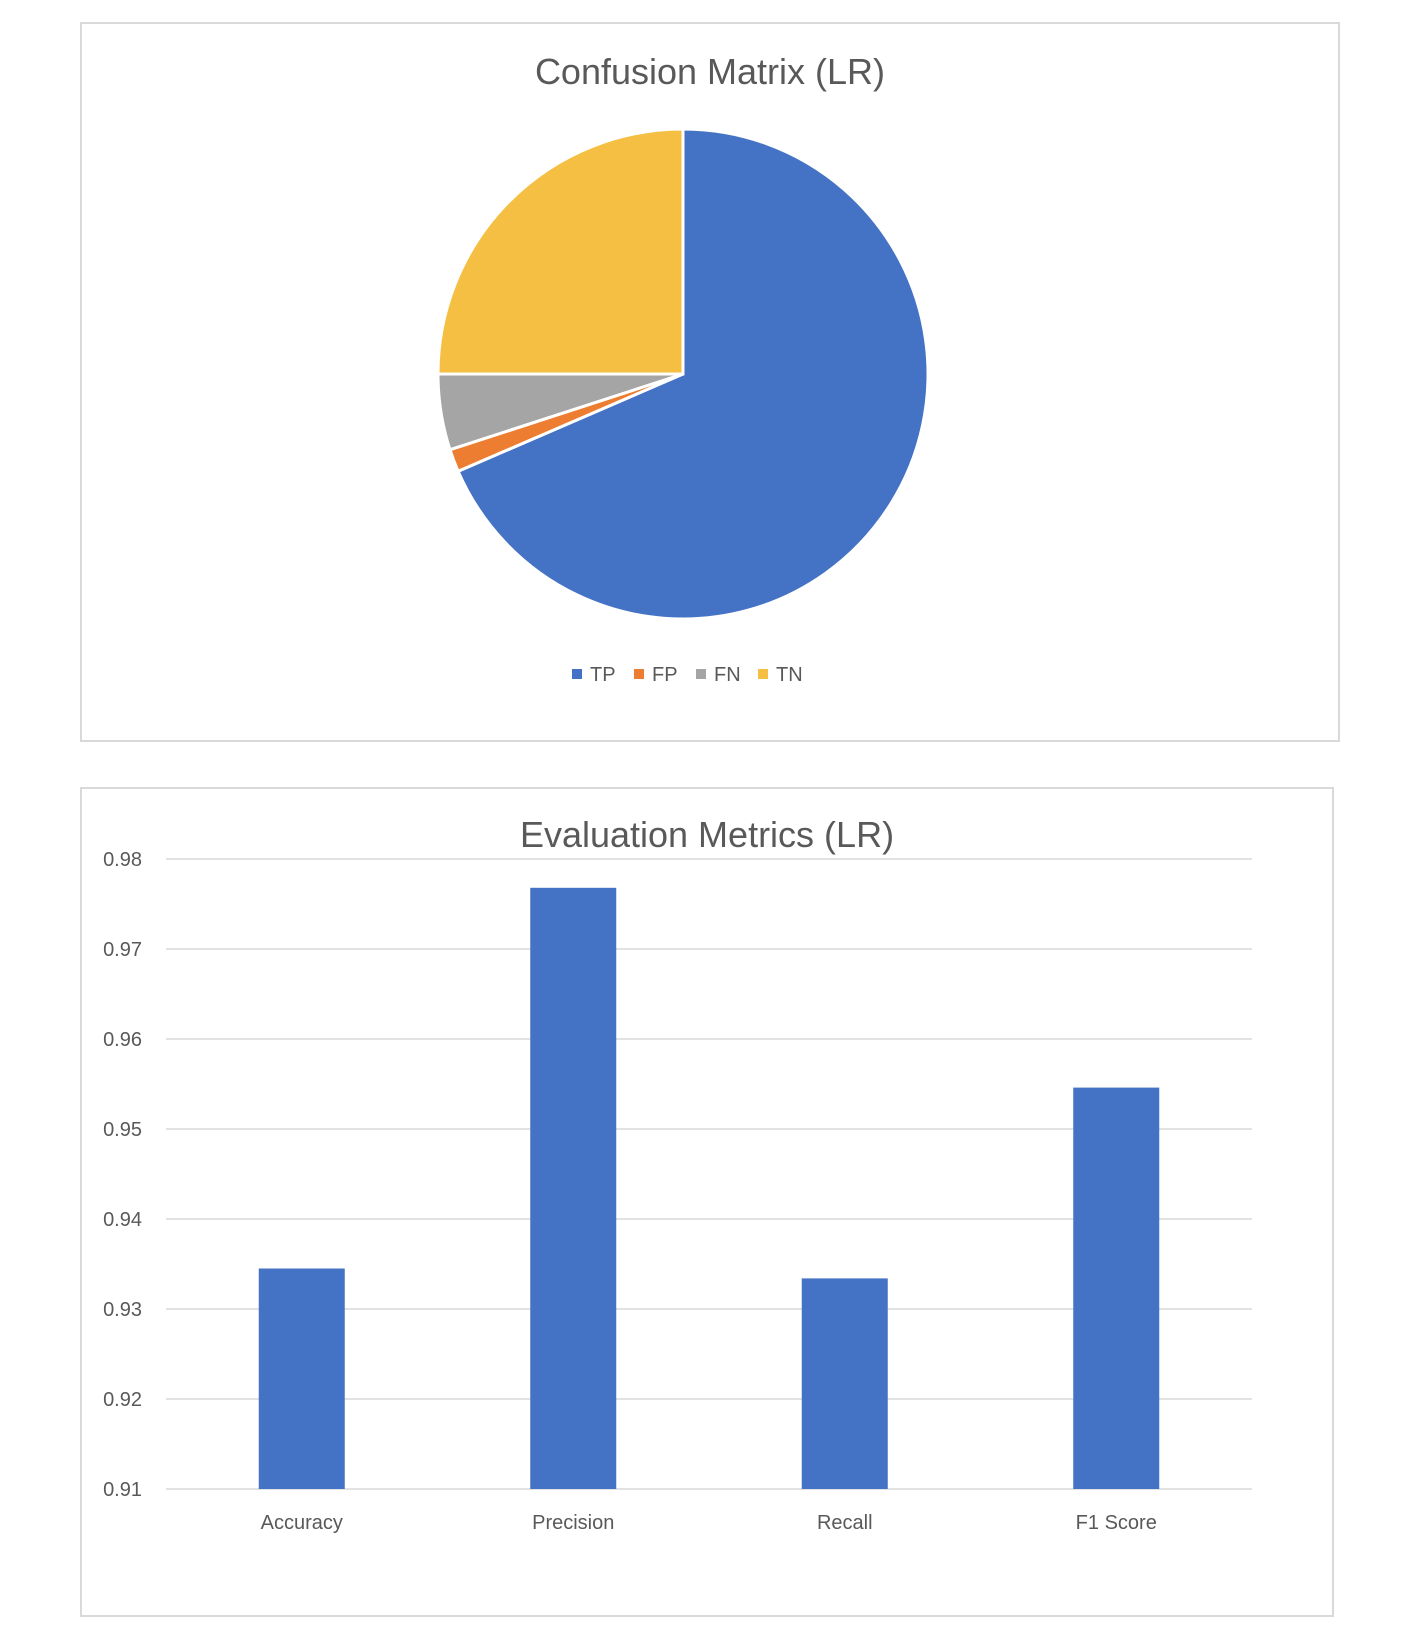  Describe the element at coordinates (122, 1310) in the screenshot. I see `y-tick-label: 0.93` at that location.